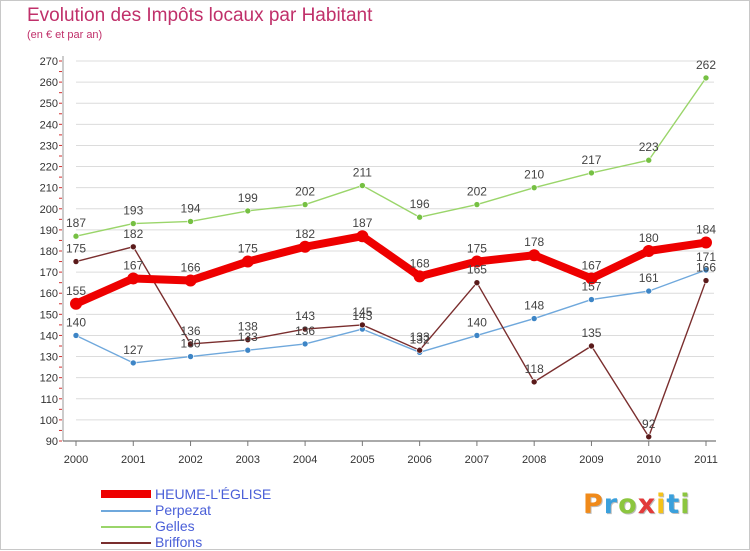  What do you see at coordinates (534, 242) in the screenshot?
I see `data-label: 178` at bounding box center [534, 242].